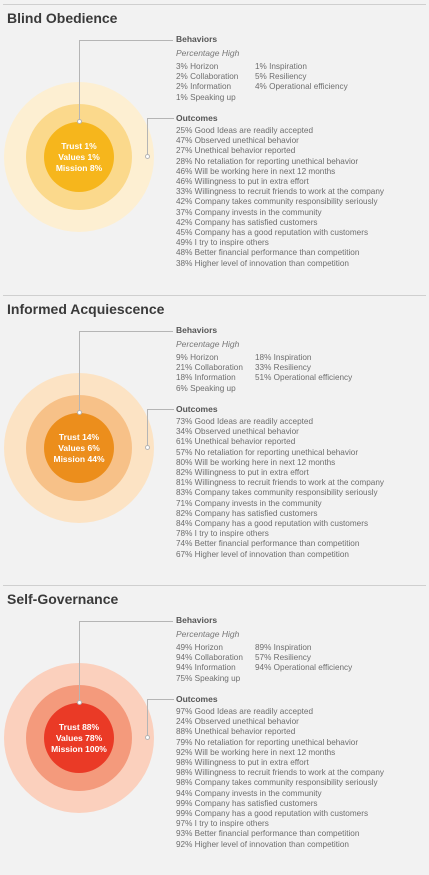 This screenshot has width=429, height=875. What do you see at coordinates (283, 368) in the screenshot?
I see `behavior-item: 33% Resiliency` at bounding box center [283, 368].